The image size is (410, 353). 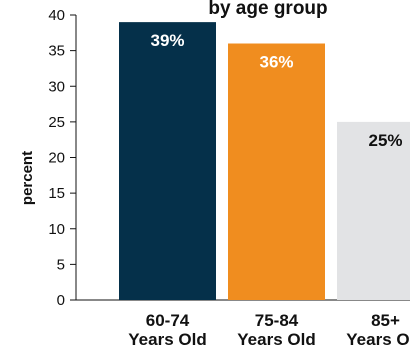 I want to click on y-tick-label: 40, so click(x=56, y=15).